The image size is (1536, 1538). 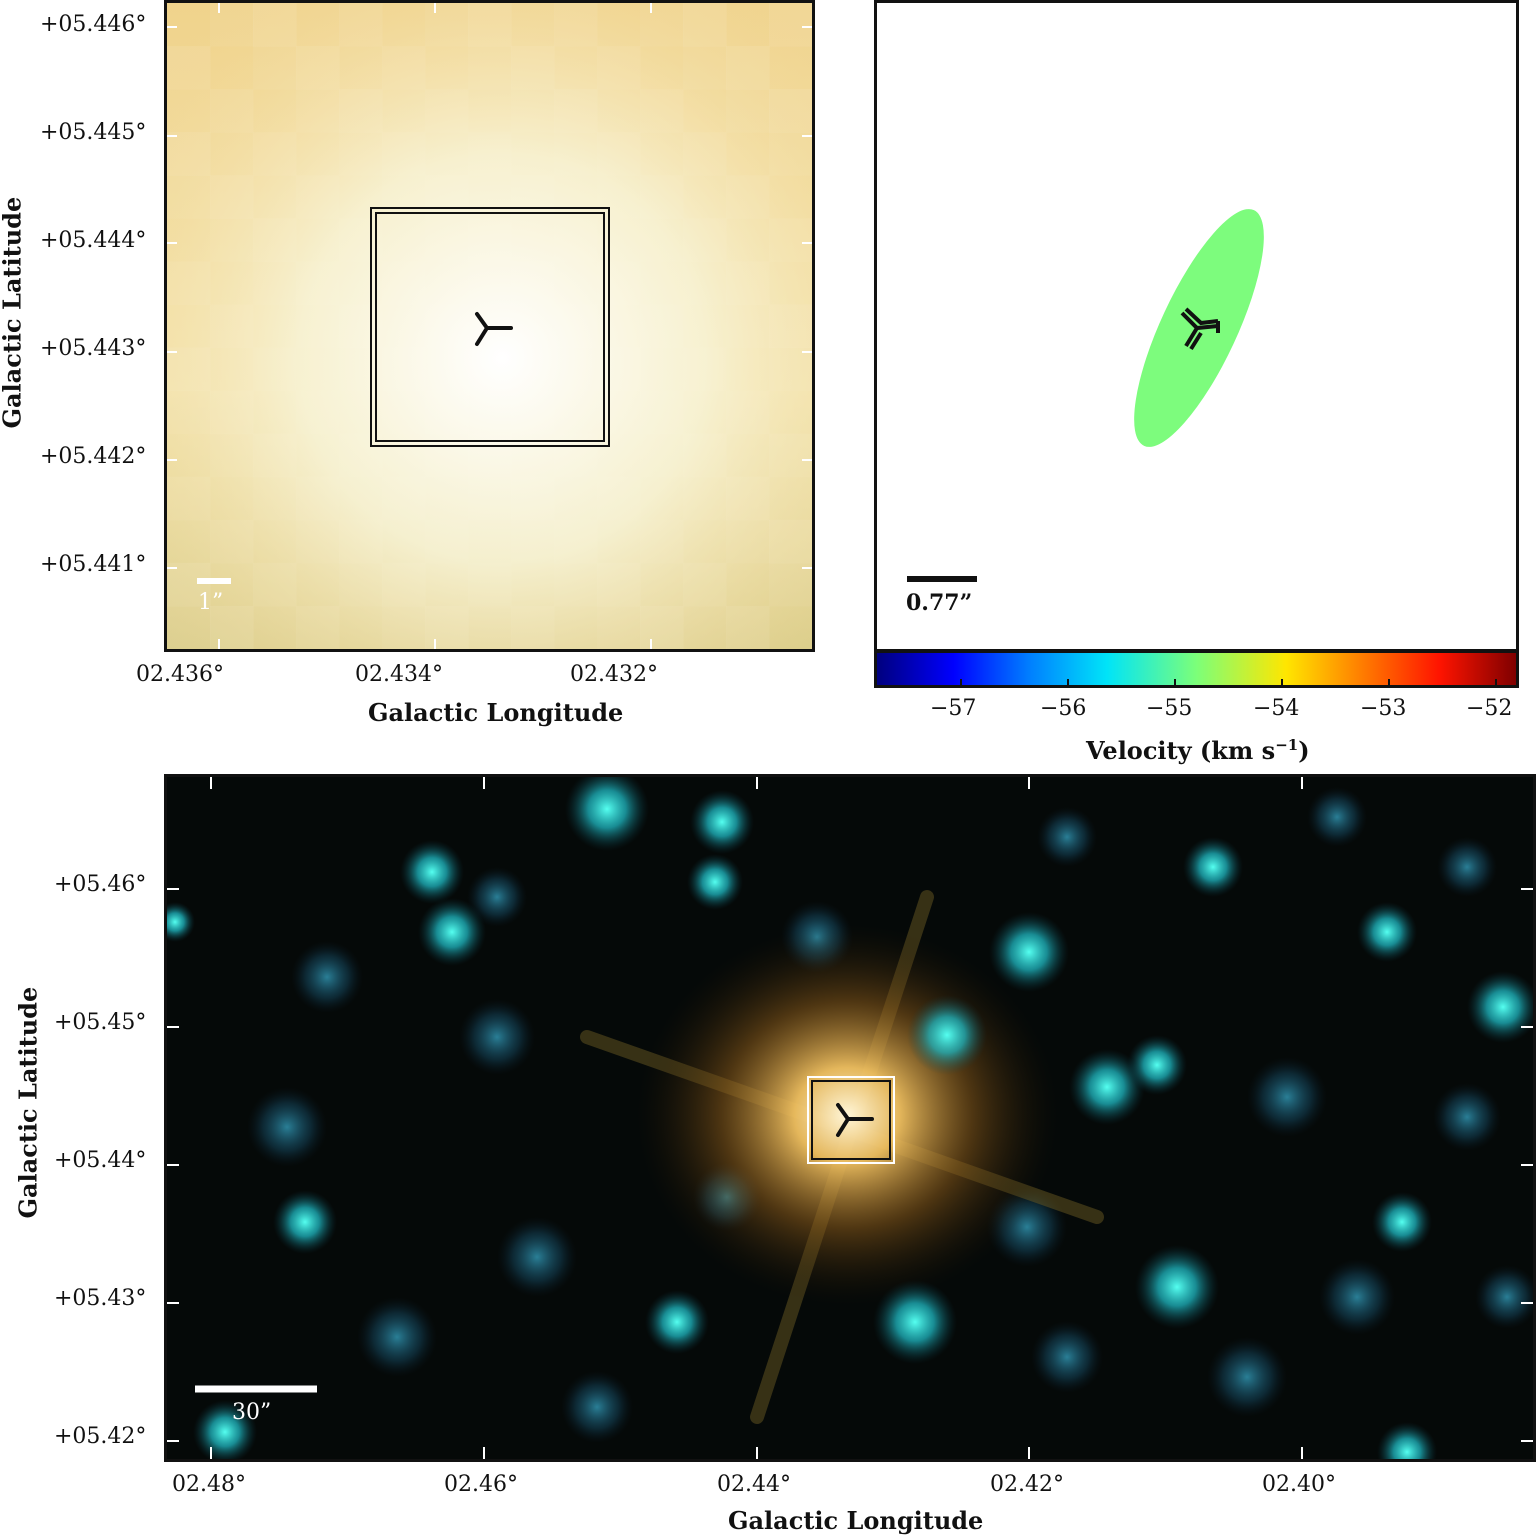 What do you see at coordinates (100, 1022) in the screenshot?
I see `y-tick-label: +05.45°` at bounding box center [100, 1022].